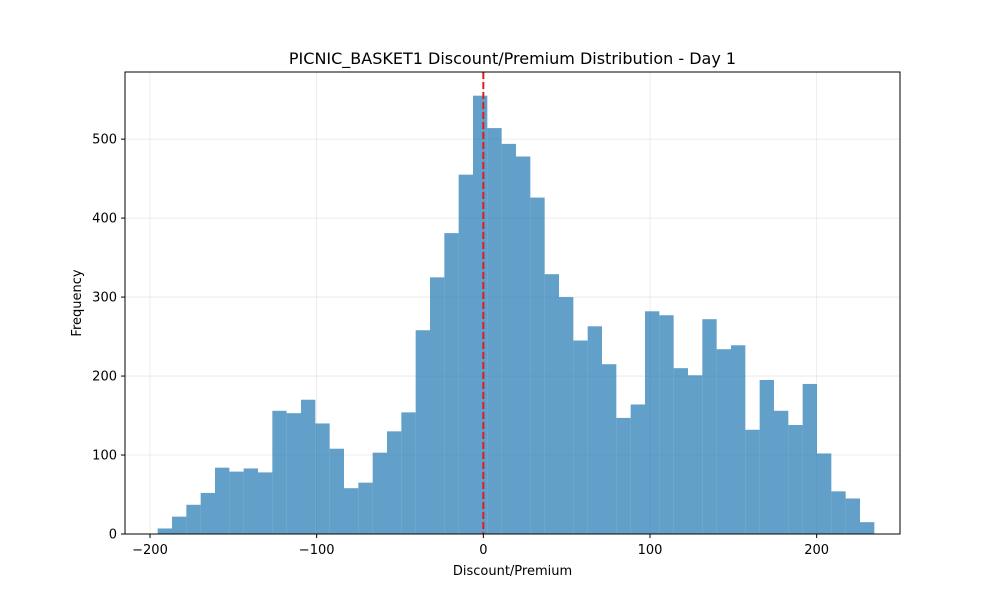 The image size is (1000, 604). Describe the element at coordinates (104, 219) in the screenshot. I see `y-tick-label: 400` at that location.